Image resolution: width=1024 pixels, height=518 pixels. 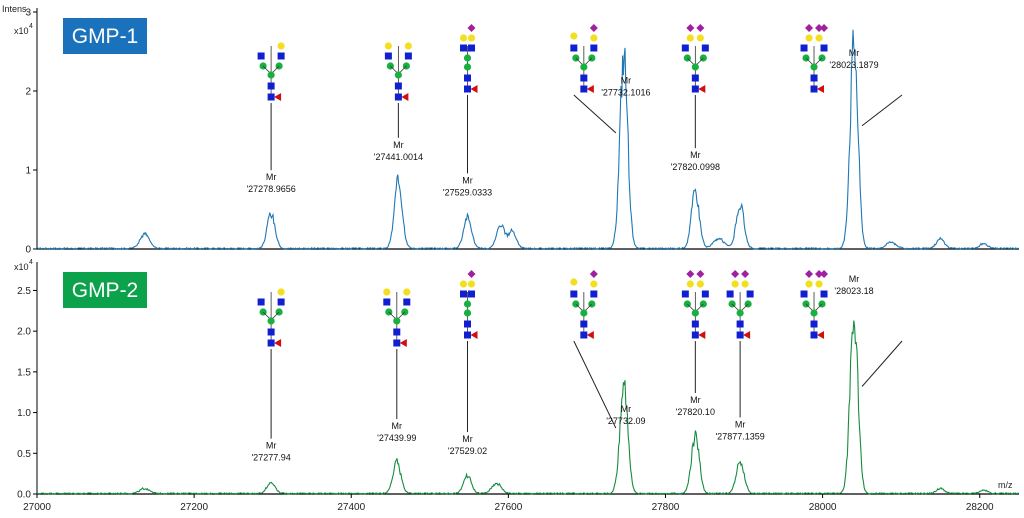 I want to click on annotation-mass-value: '27732.09, so click(x=625, y=421).